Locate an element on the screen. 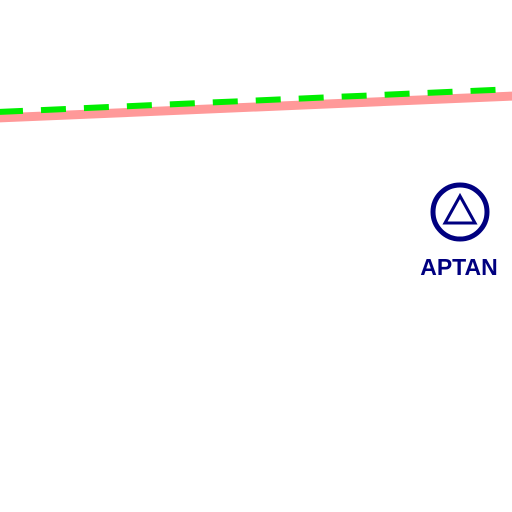 This screenshot has height=512, width=512. airway-route-line is located at coordinates (256, 107).